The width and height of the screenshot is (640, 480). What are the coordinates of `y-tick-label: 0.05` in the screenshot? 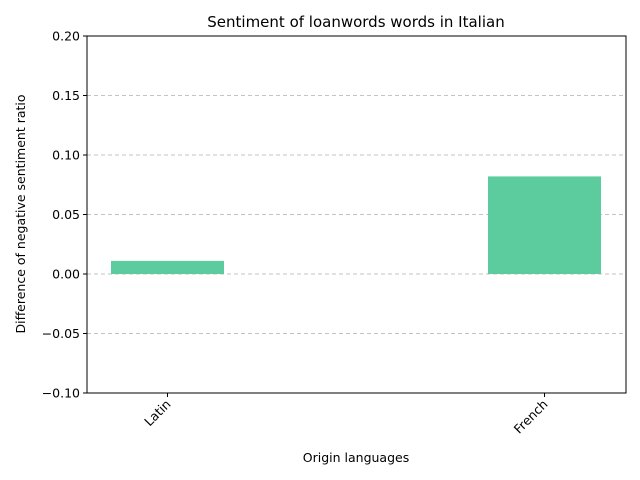 It's located at (66, 214).